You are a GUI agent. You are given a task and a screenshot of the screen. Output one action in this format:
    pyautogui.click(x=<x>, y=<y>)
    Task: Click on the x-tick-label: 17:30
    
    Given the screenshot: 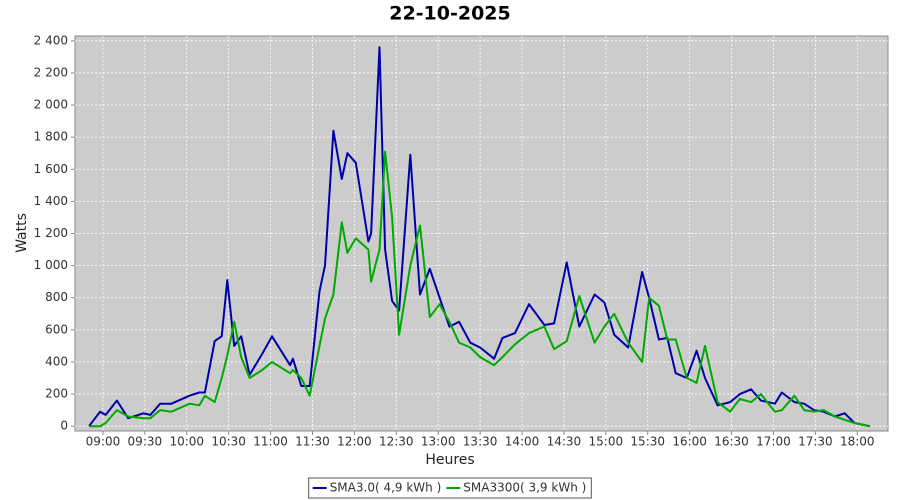 What is the action you would take?
    pyautogui.click(x=815, y=442)
    